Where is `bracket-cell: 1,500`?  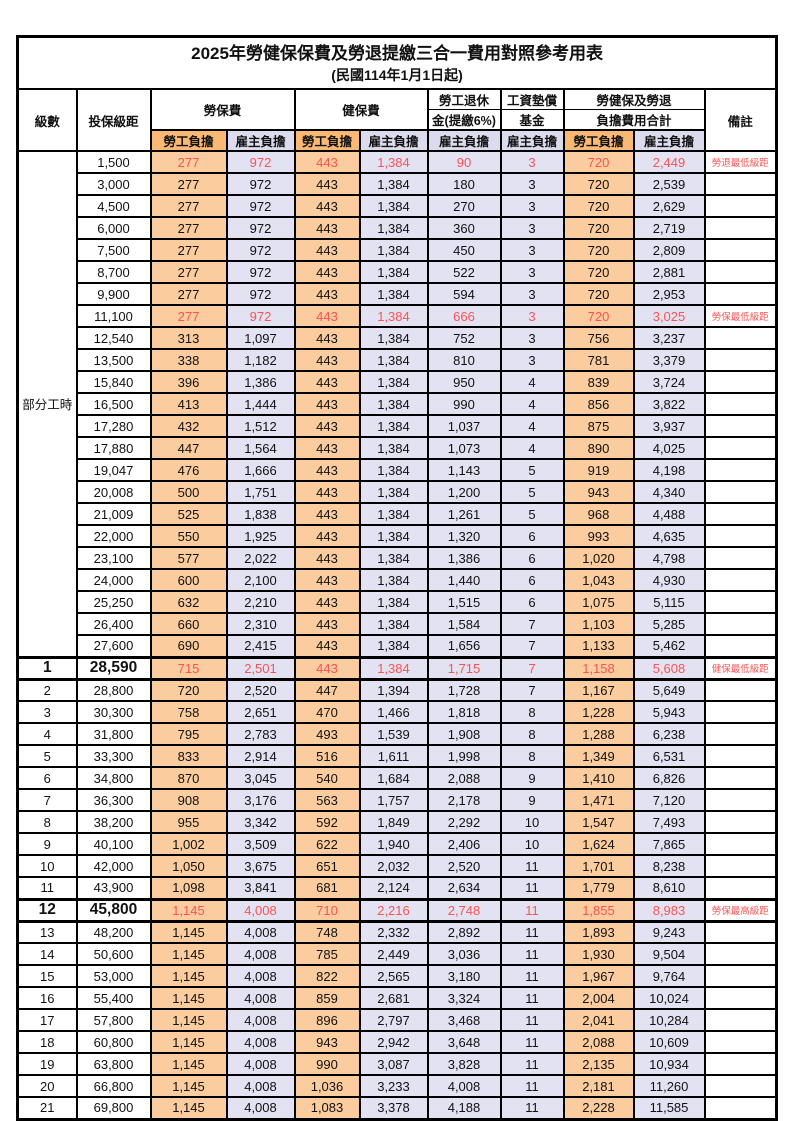
bracket-cell: 1,500 is located at coordinates (113, 162).